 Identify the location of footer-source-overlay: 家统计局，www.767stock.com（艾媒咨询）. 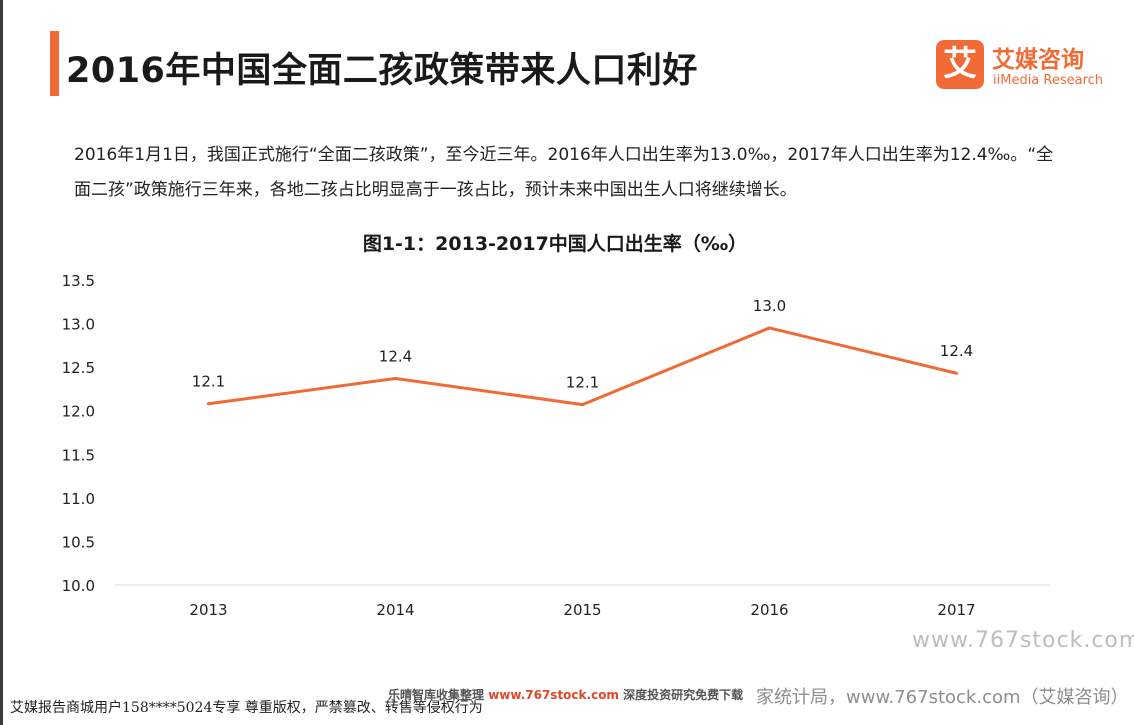
(942, 697).